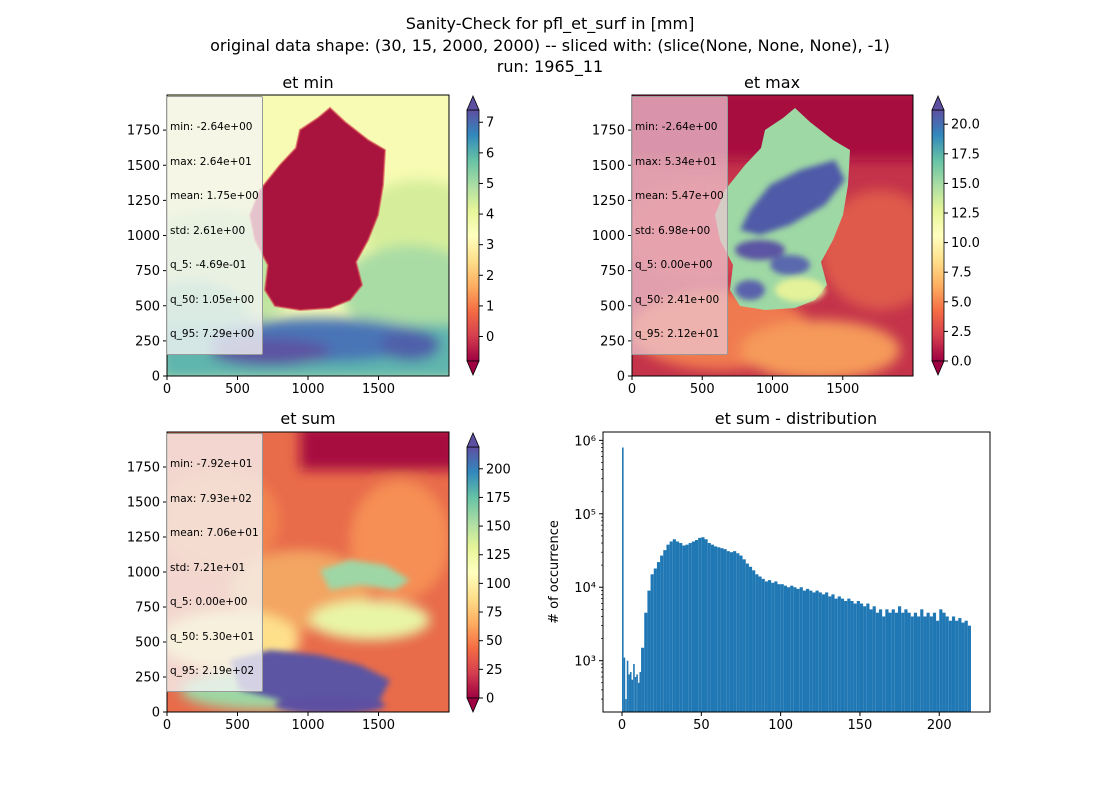 The image size is (1100, 800). Describe the element at coordinates (965, 184) in the screenshot. I see `colorbar-tick-label: 15.0` at that location.